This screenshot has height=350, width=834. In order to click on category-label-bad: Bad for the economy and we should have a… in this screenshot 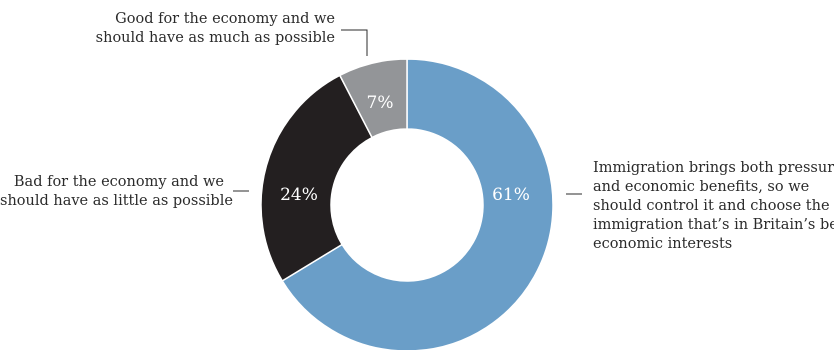, I will do `click(116, 192)`.